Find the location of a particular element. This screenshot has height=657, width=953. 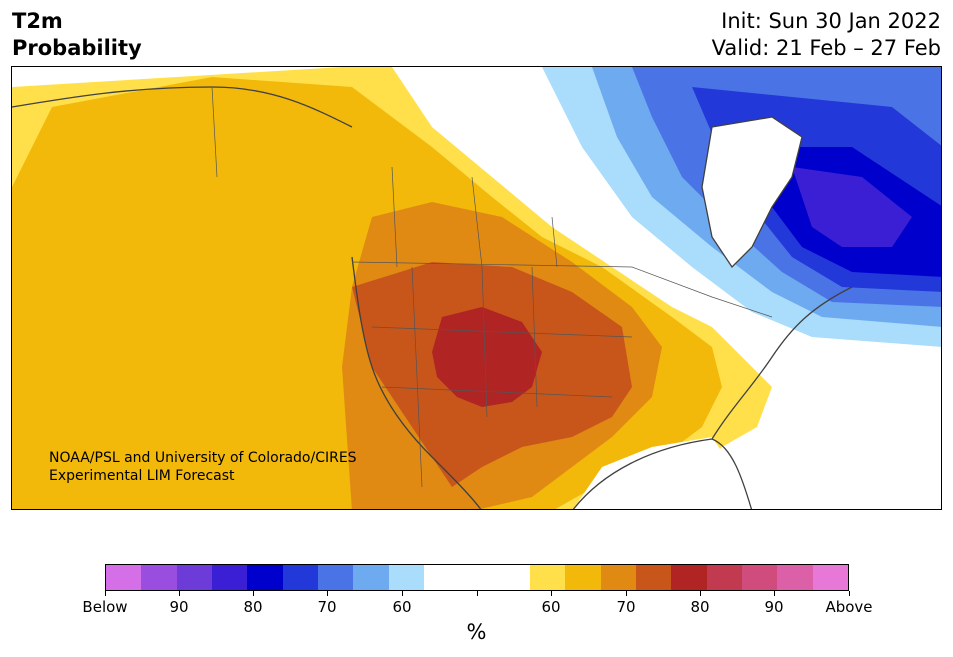

colorbar-tick-labels: Below 90 80 70 60 60 70 80 90 Above is located at coordinates (477, 608).